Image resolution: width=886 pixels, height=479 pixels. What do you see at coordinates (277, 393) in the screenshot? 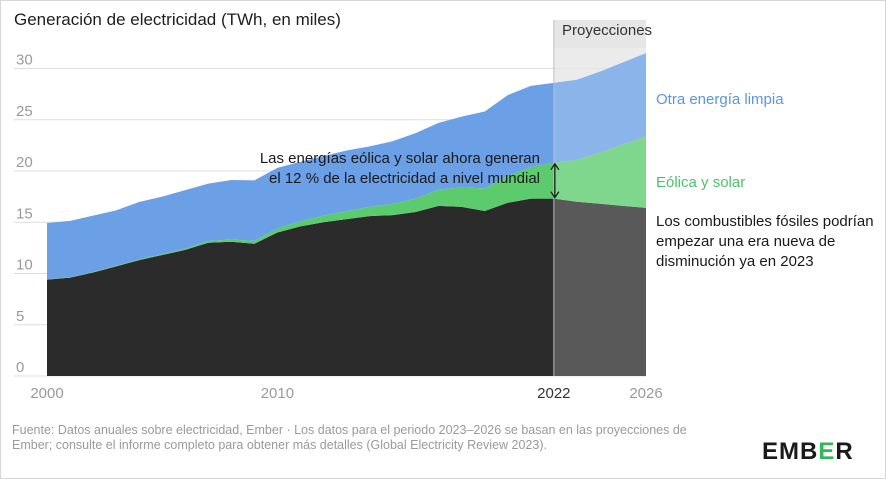
I see `x-tick-label-2010: 2010` at bounding box center [277, 393].